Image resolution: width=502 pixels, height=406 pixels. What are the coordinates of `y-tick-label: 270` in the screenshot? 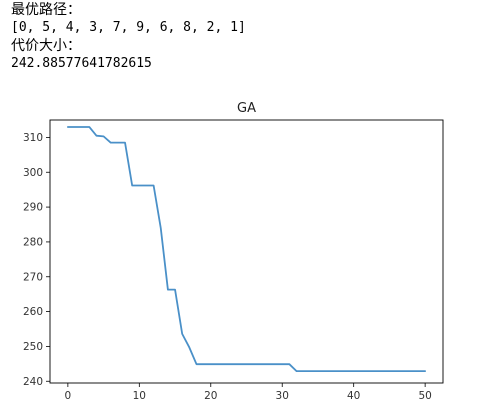 It's located at (33, 277).